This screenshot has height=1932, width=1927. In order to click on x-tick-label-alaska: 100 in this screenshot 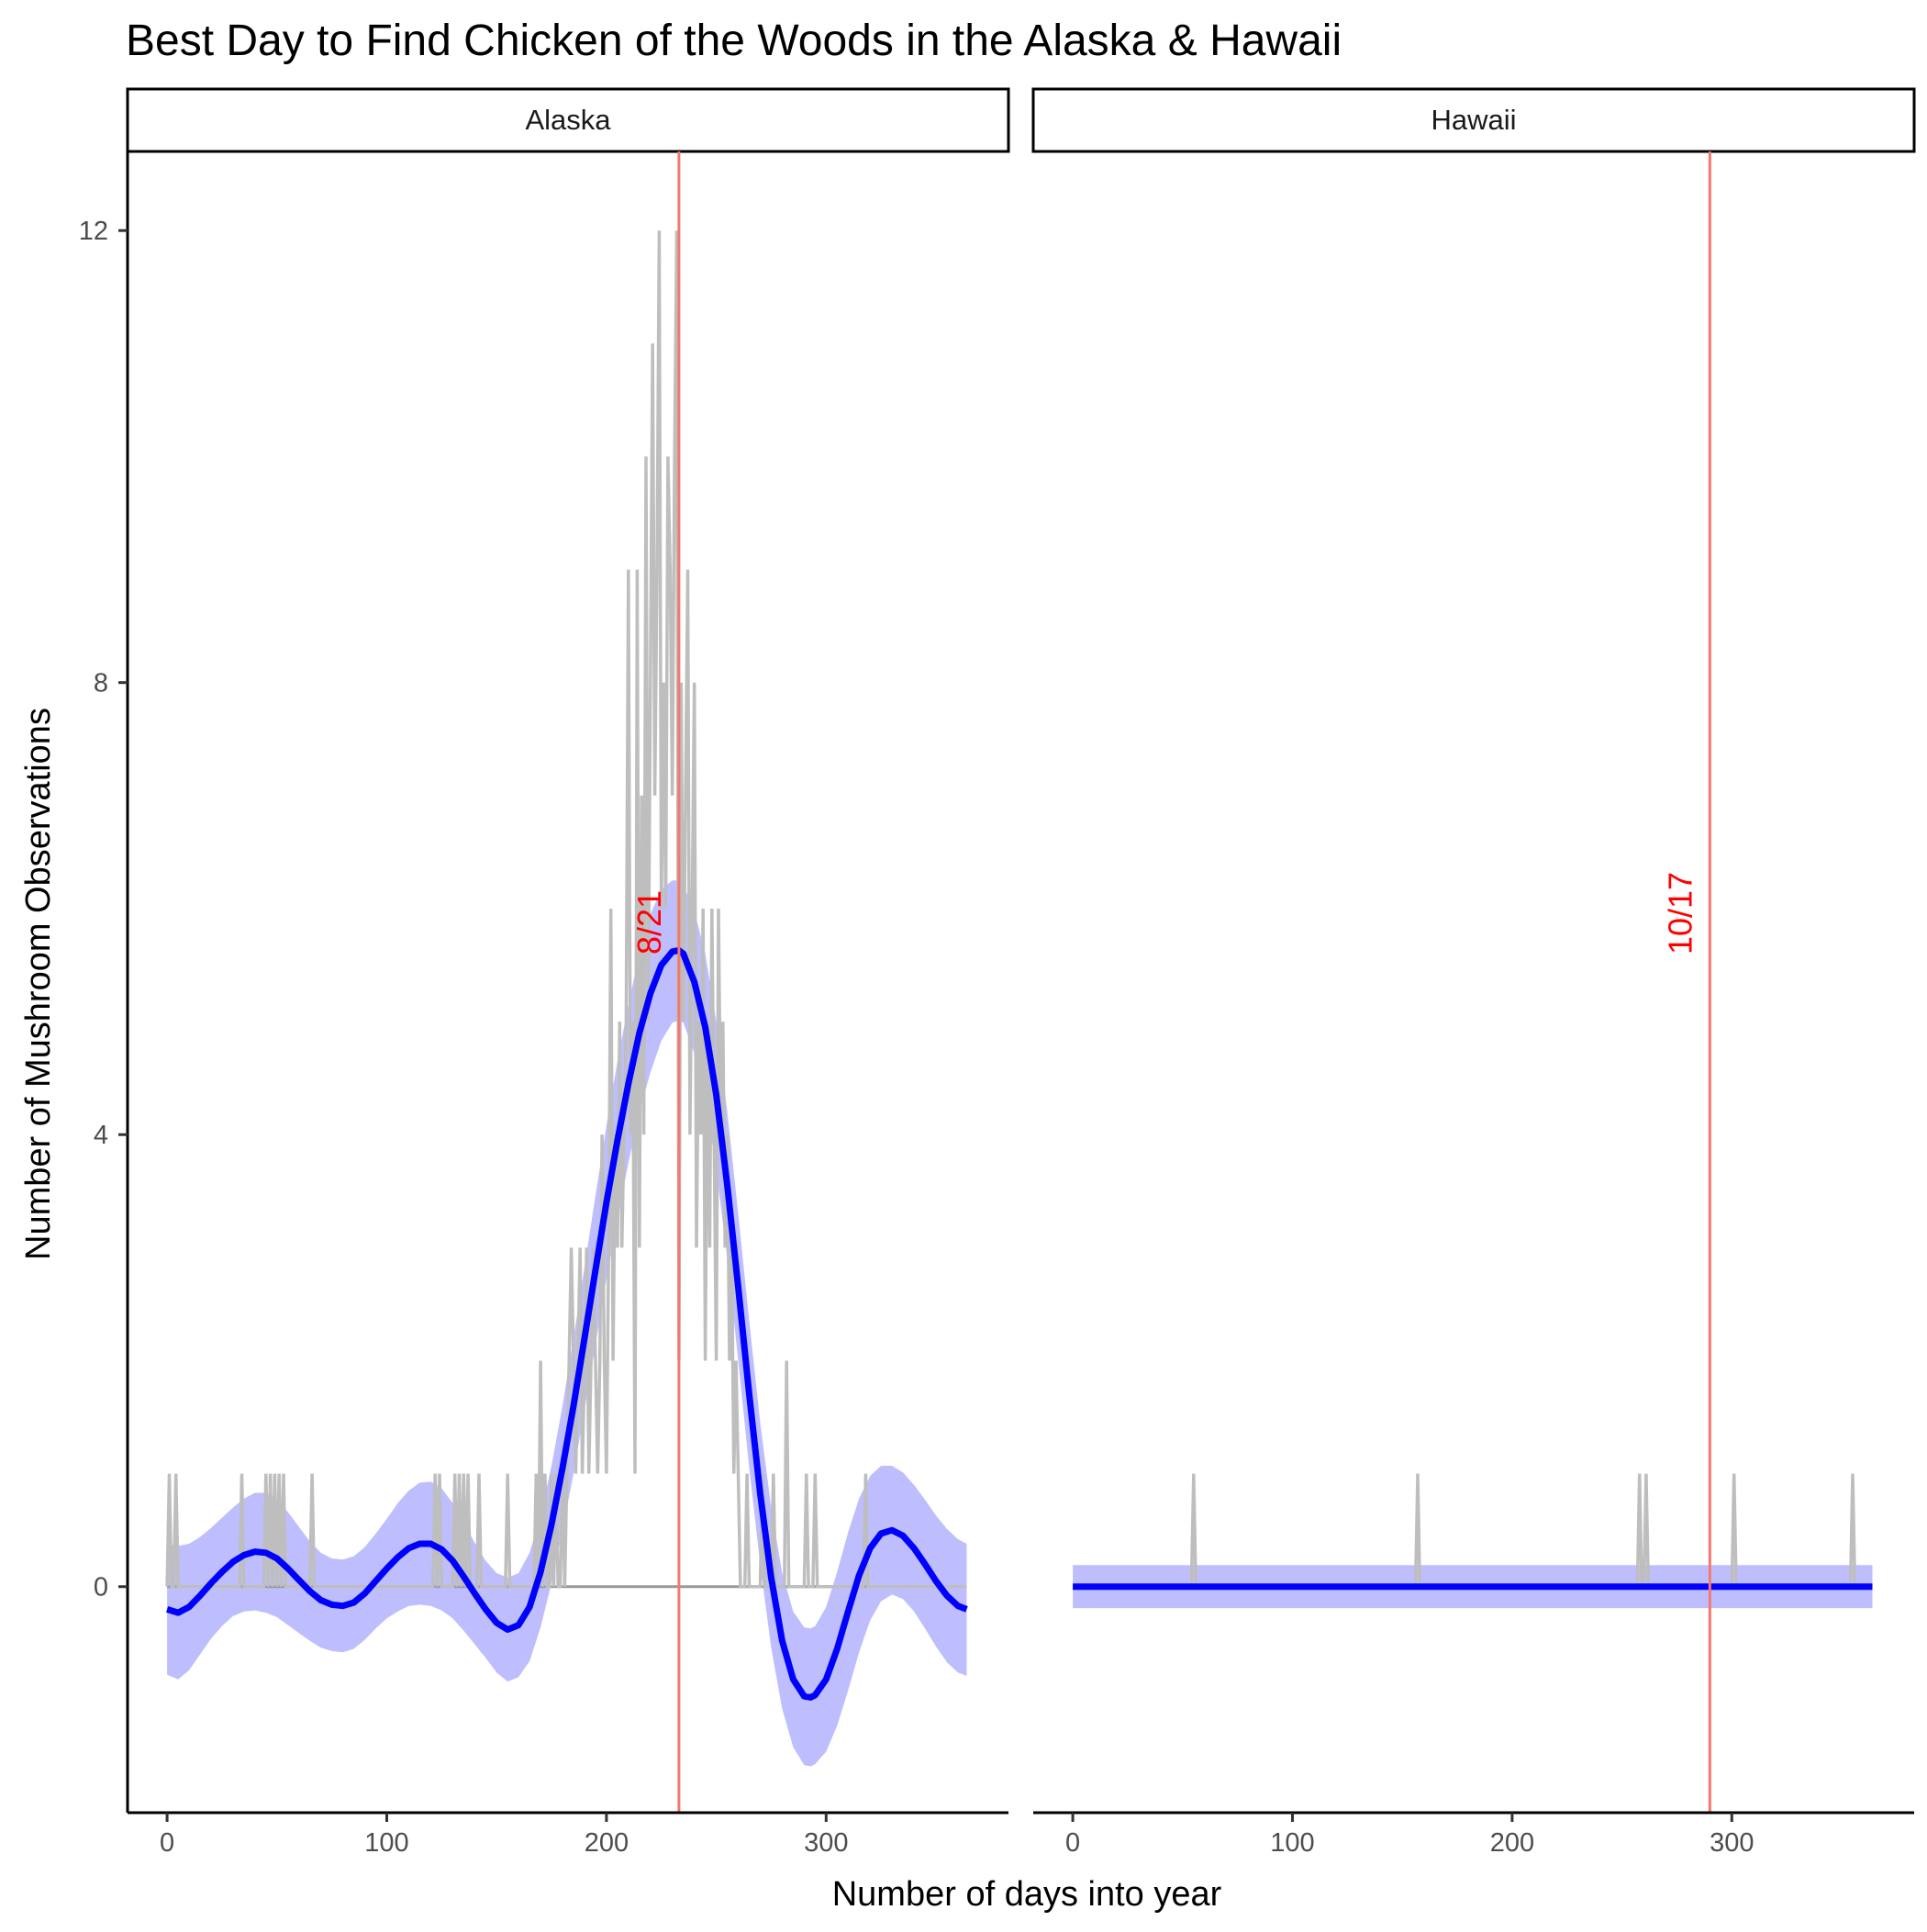, I will do `click(386, 1843)`.